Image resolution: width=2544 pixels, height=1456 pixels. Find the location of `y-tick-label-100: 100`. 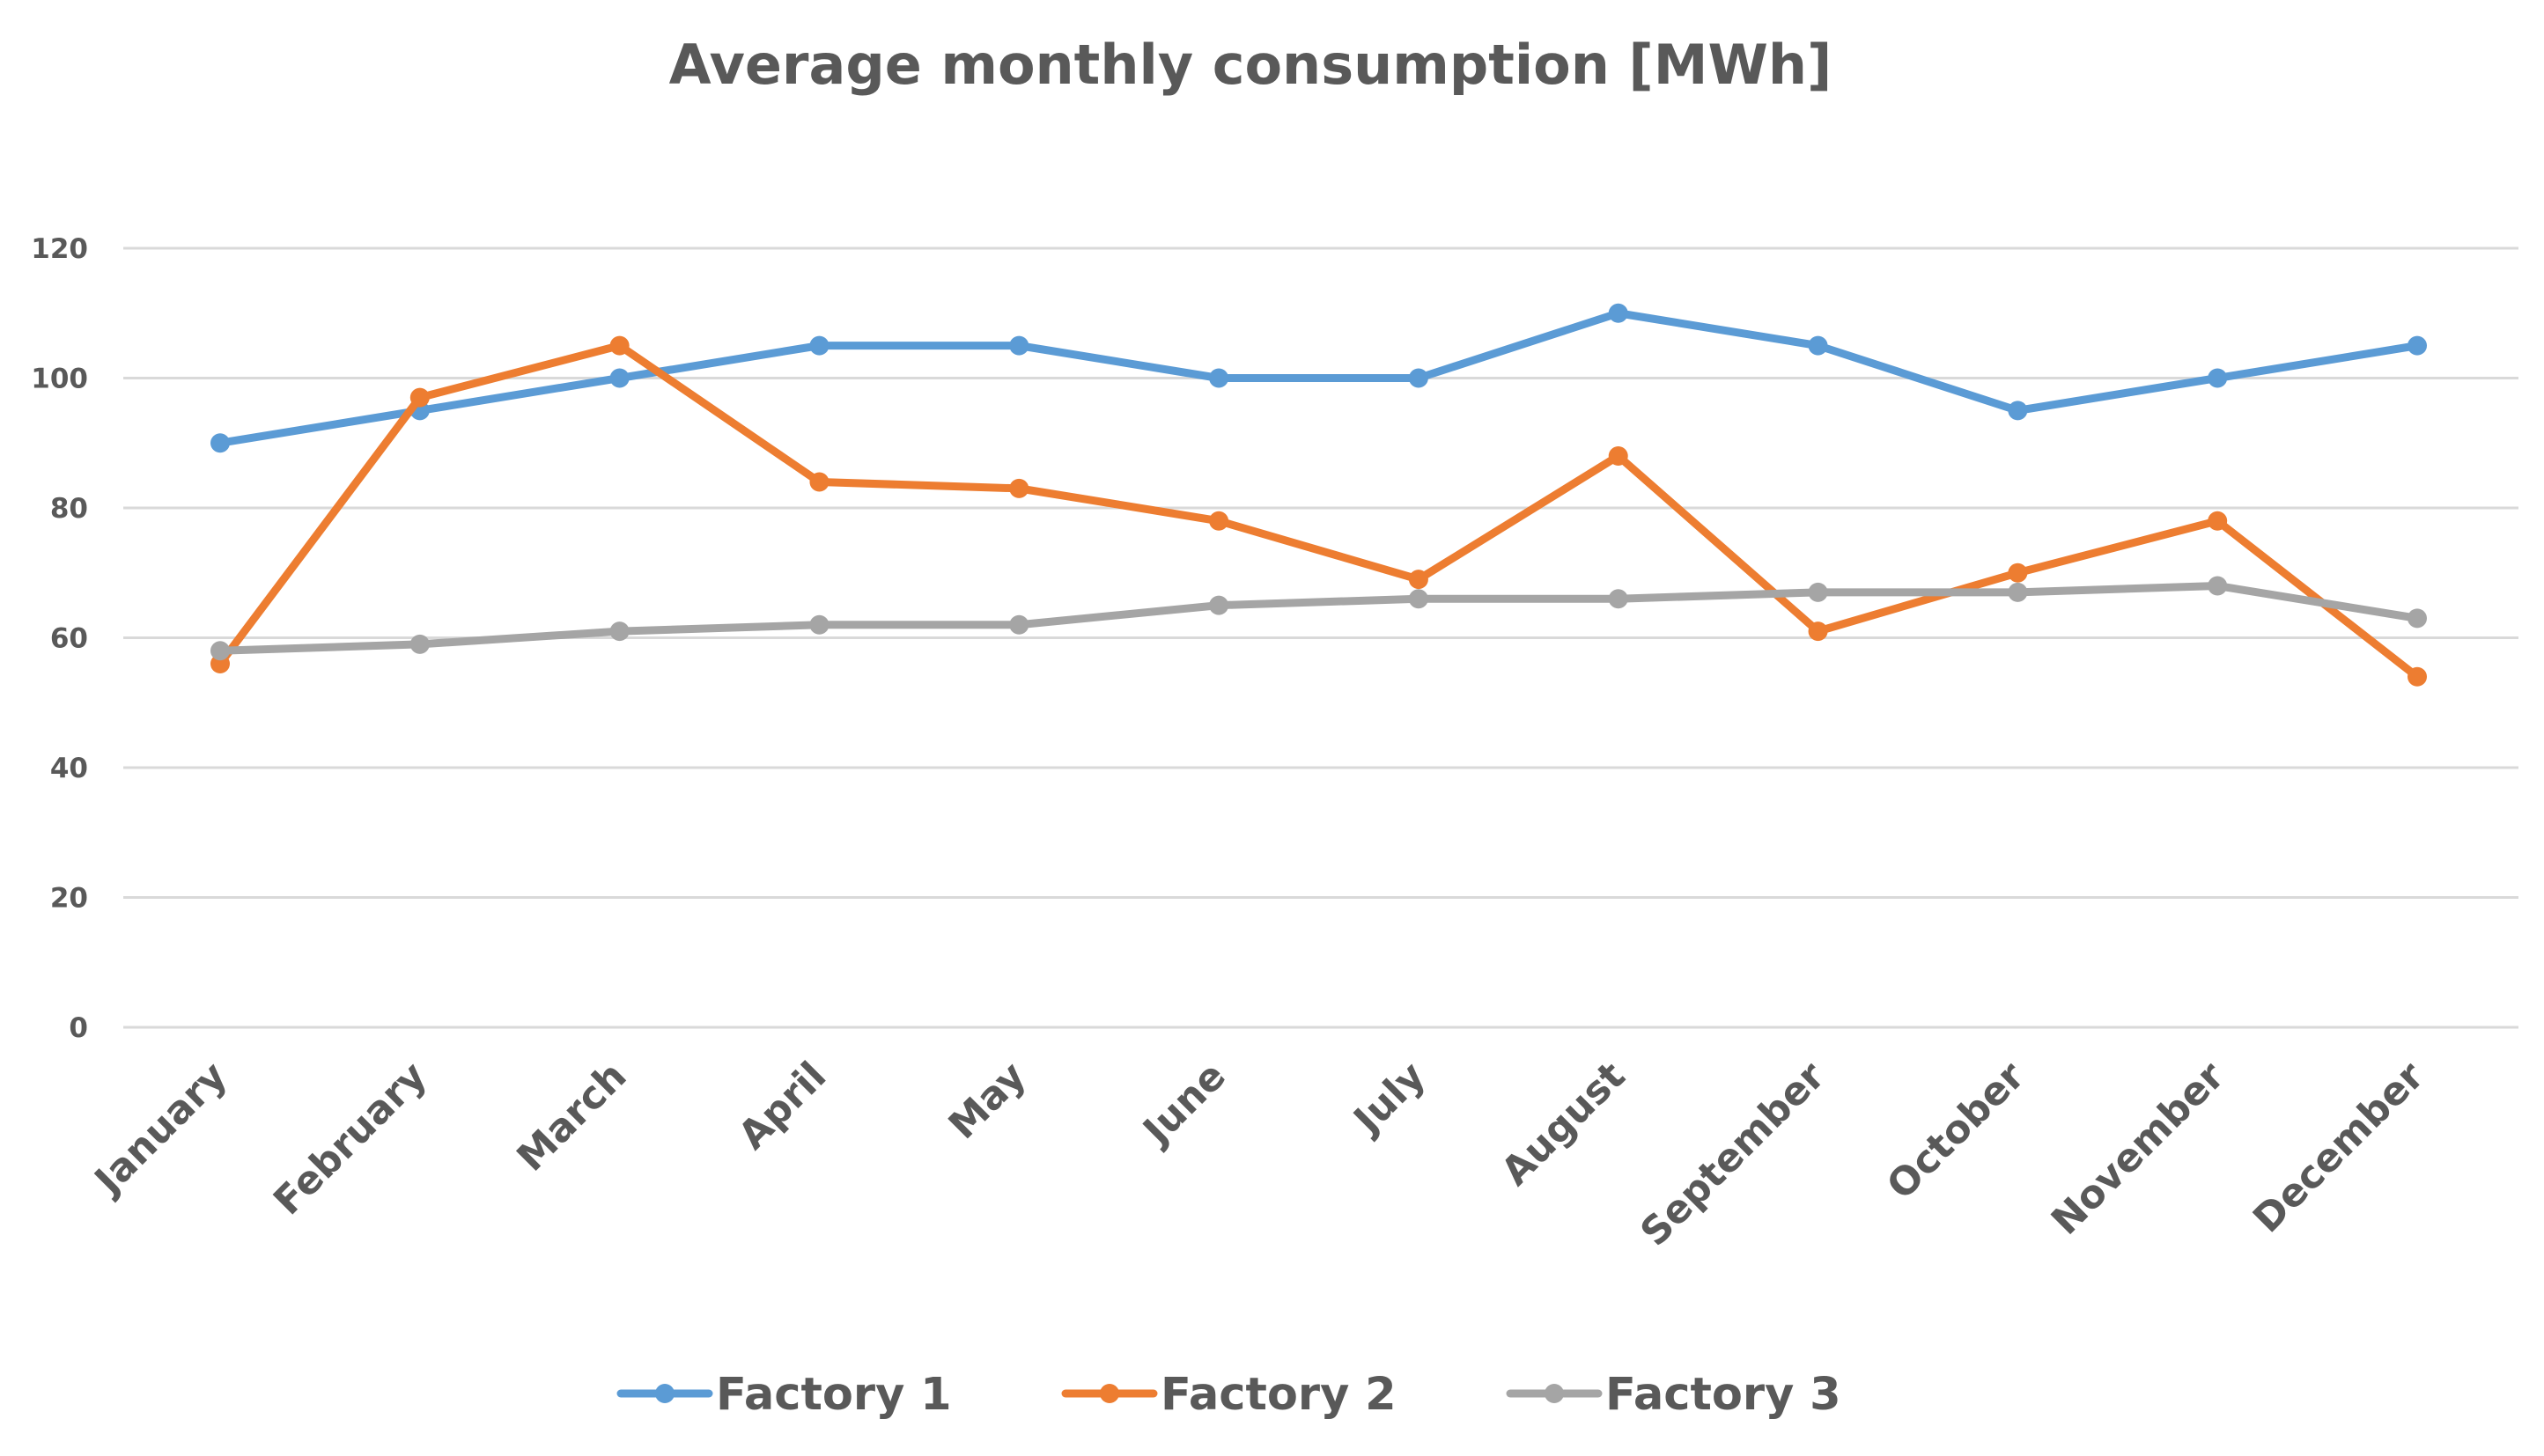

y-tick-label-100: 100 is located at coordinates (59, 379).